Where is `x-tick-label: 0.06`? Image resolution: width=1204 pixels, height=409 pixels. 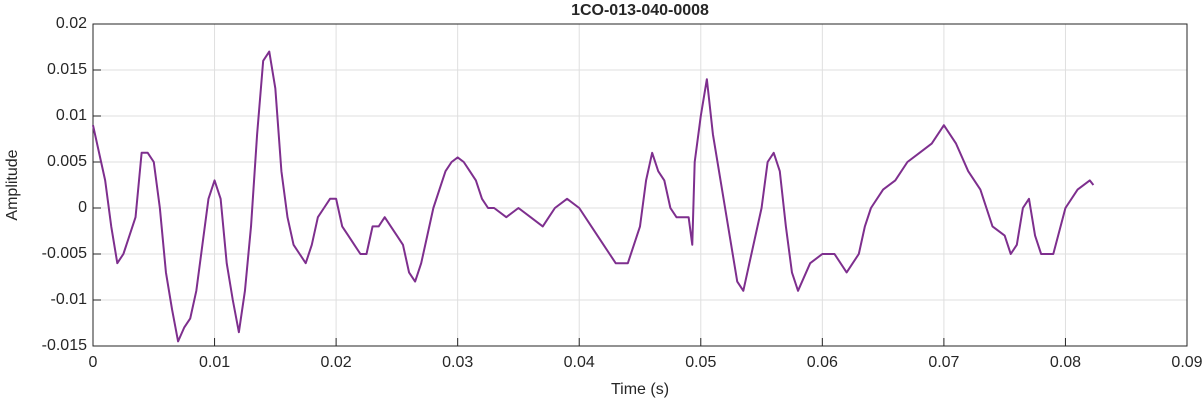 x-tick-label: 0.06 is located at coordinates (822, 362).